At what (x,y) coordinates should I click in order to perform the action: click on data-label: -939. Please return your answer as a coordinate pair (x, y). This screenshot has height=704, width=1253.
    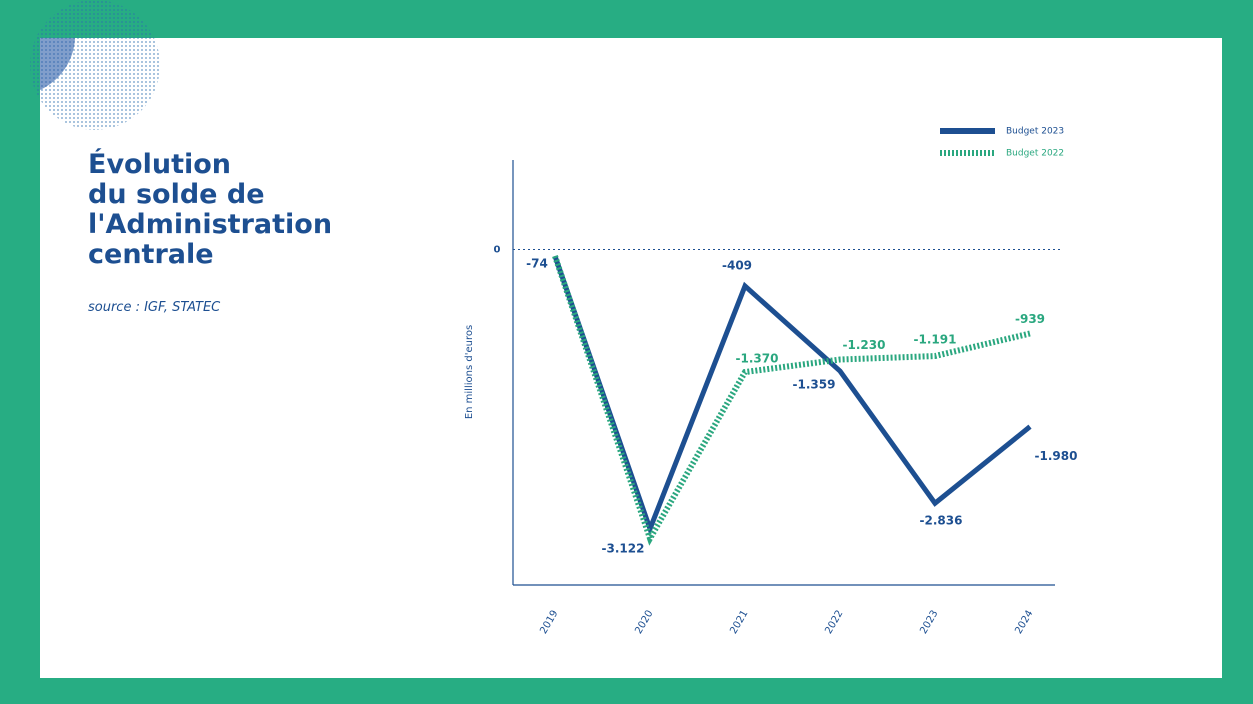
    Looking at the image, I should click on (1030, 319).